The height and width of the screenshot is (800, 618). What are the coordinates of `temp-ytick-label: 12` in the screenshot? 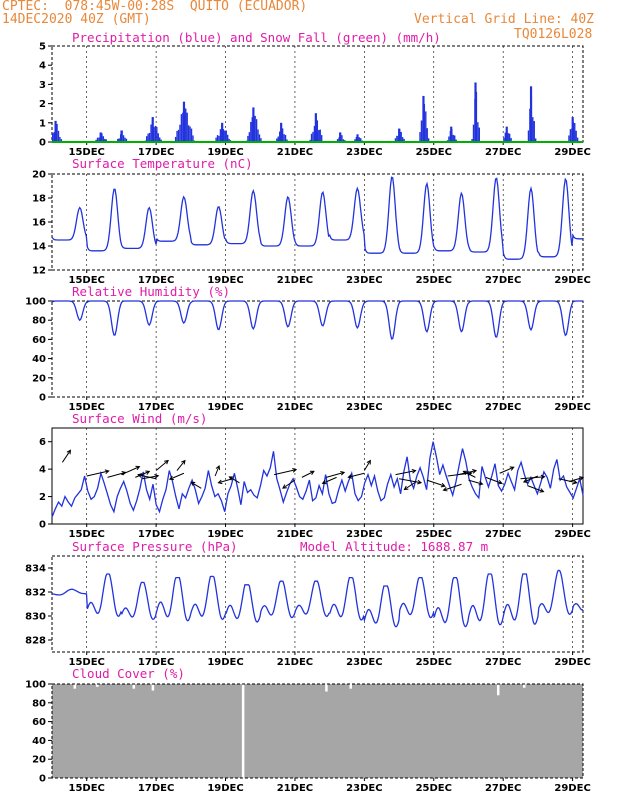 It's located at (39, 271).